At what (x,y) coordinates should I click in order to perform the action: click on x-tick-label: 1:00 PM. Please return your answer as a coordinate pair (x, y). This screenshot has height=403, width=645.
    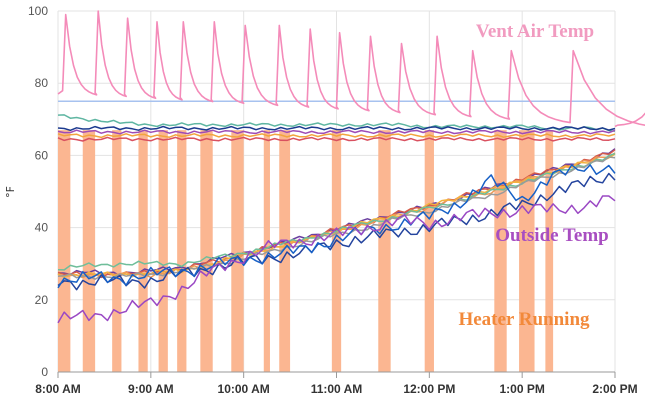
    Looking at the image, I should click on (521, 389).